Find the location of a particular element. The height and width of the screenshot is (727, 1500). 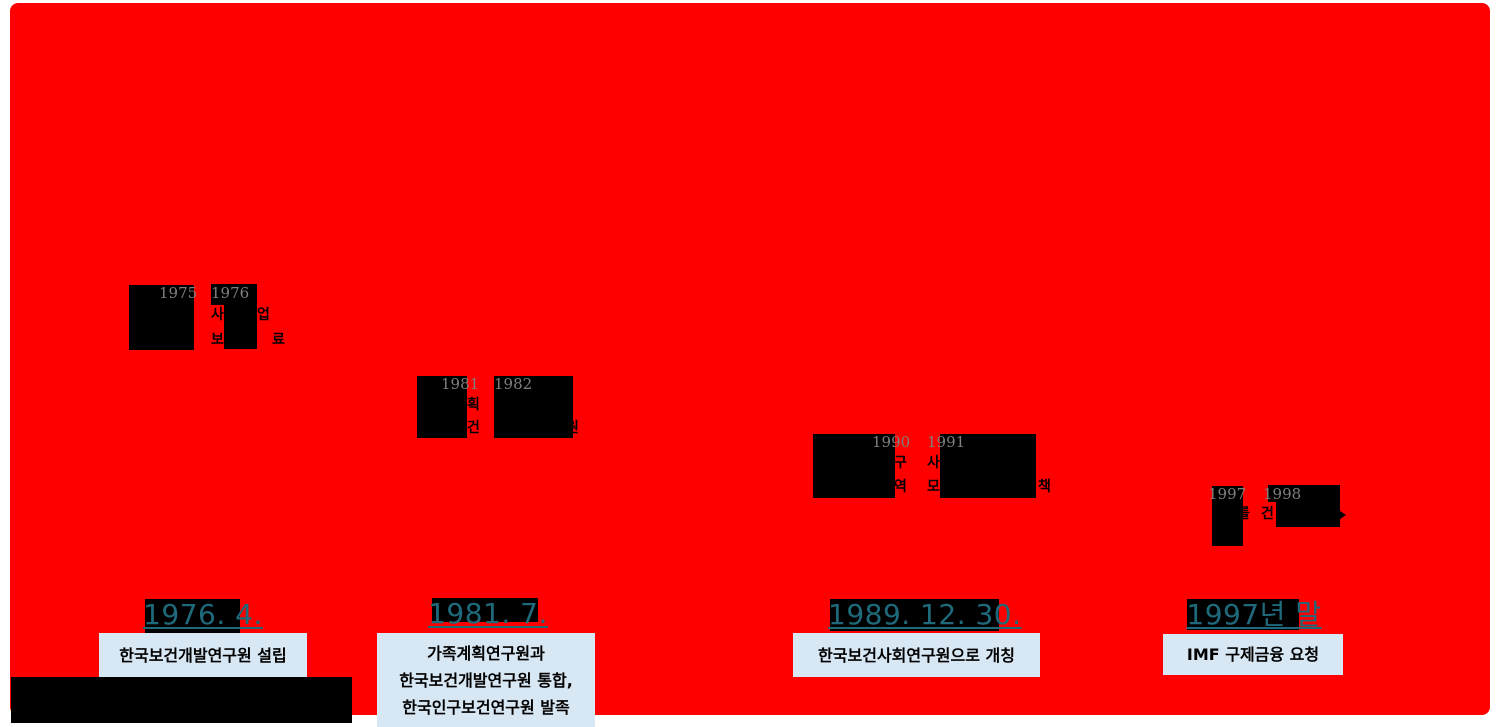

arrow-right-icon is located at coordinates (1339, 515).